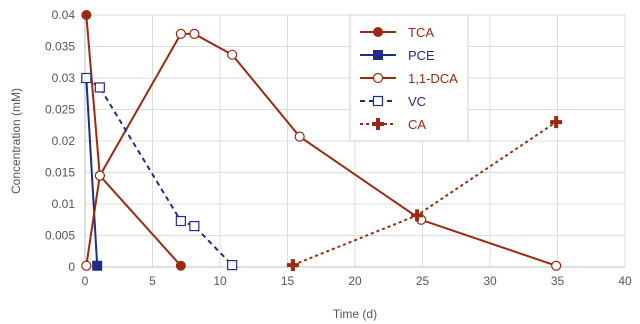 The height and width of the screenshot is (324, 640). I want to click on x-tick-label: 25, so click(423, 281).